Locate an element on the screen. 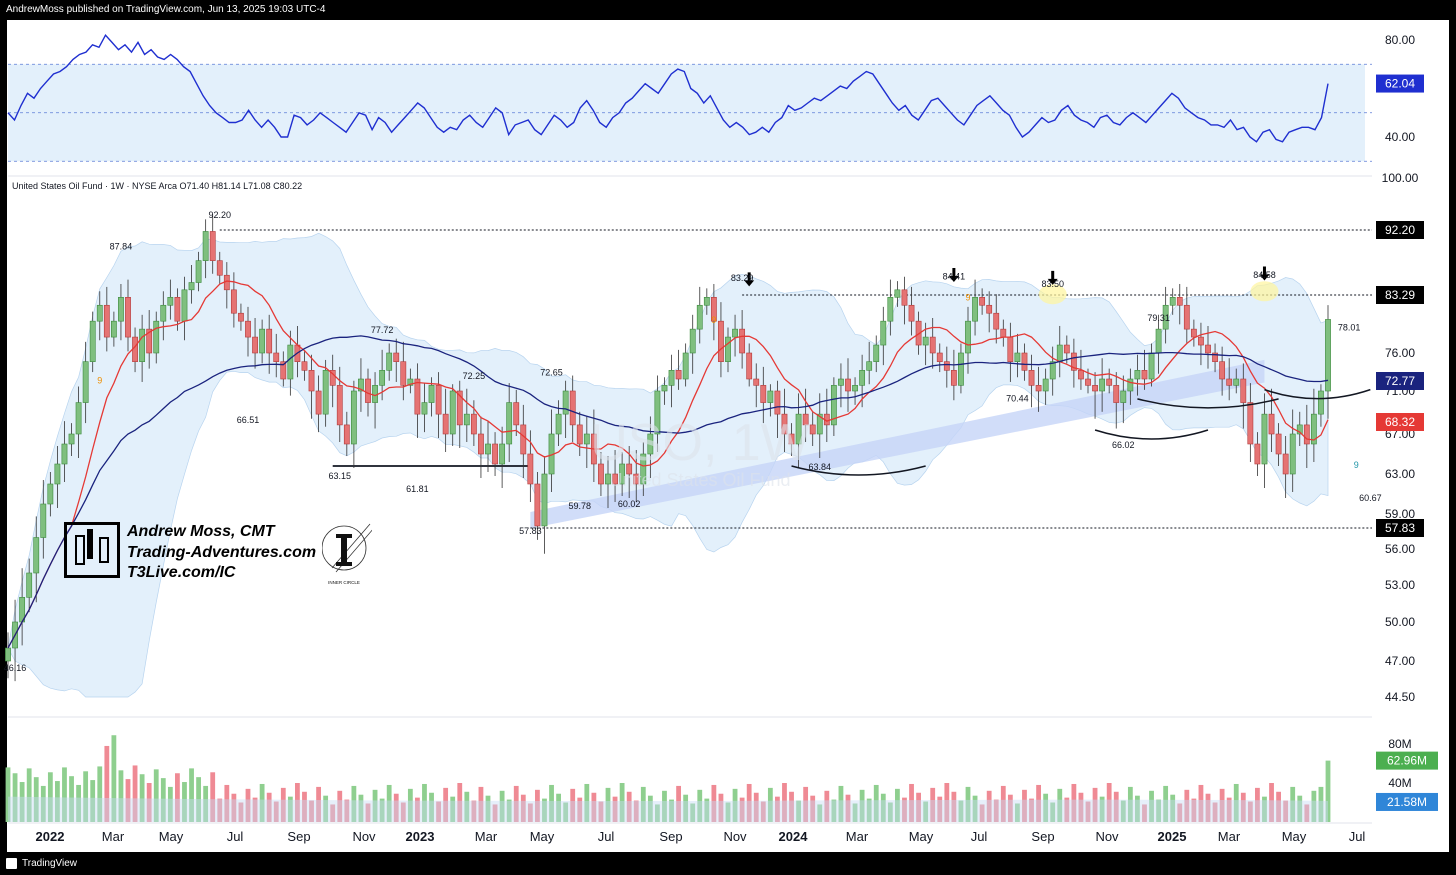 This screenshot has height=875, width=1456. rounded-bottom-arc is located at coordinates (1208, 403).